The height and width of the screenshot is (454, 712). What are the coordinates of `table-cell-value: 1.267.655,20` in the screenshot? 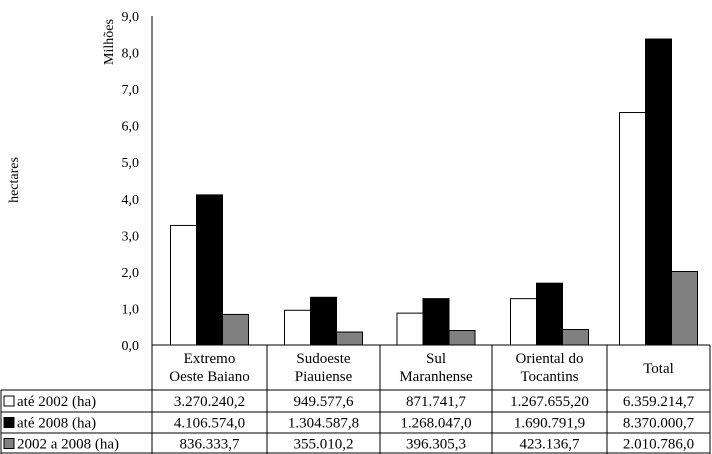 It's located at (549, 402).